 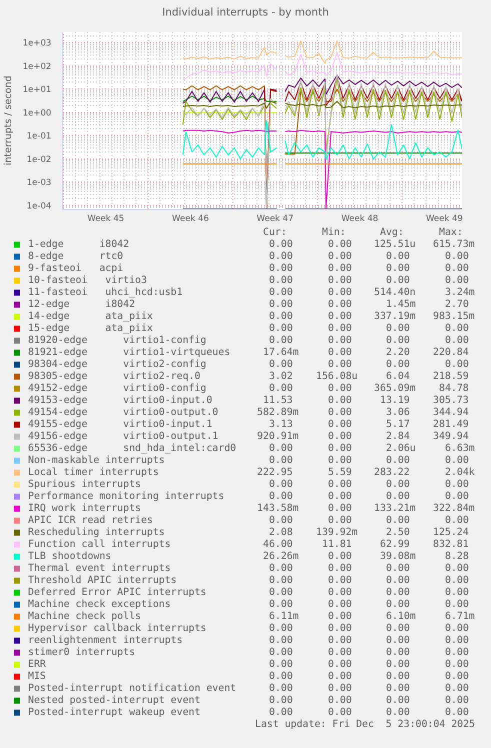 What do you see at coordinates (87, 280) in the screenshot?
I see `legend-label: 10-fasteoi virtio3` at bounding box center [87, 280].